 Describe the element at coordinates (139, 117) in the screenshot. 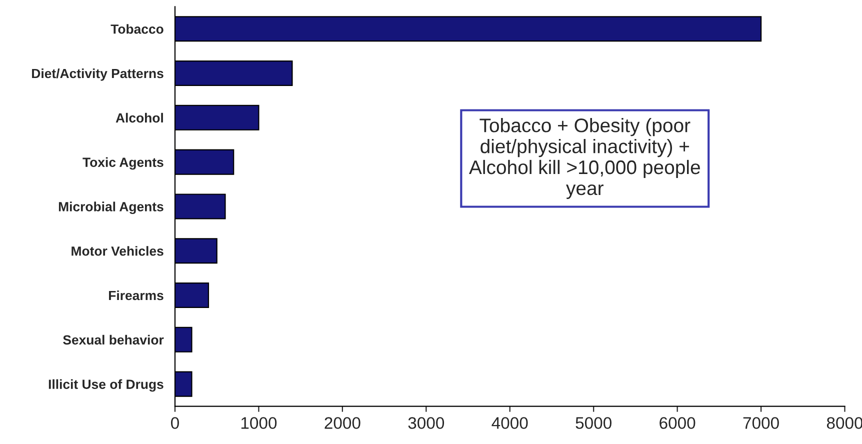

I see `y-tick-label: Alcohol` at that location.